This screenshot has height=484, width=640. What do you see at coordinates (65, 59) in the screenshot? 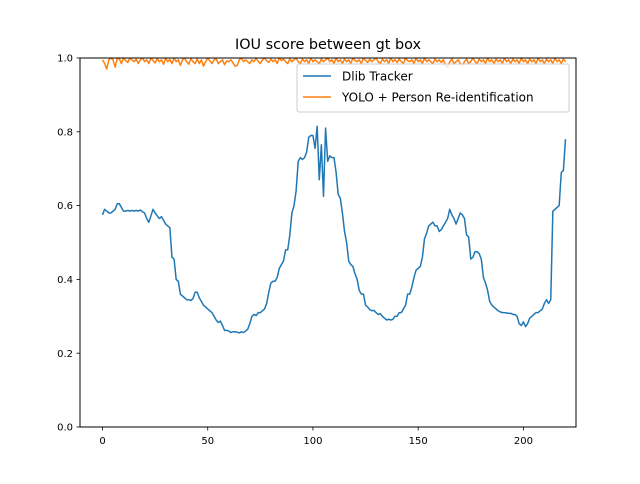
I see `y-tick-label: 1.0` at bounding box center [65, 59].